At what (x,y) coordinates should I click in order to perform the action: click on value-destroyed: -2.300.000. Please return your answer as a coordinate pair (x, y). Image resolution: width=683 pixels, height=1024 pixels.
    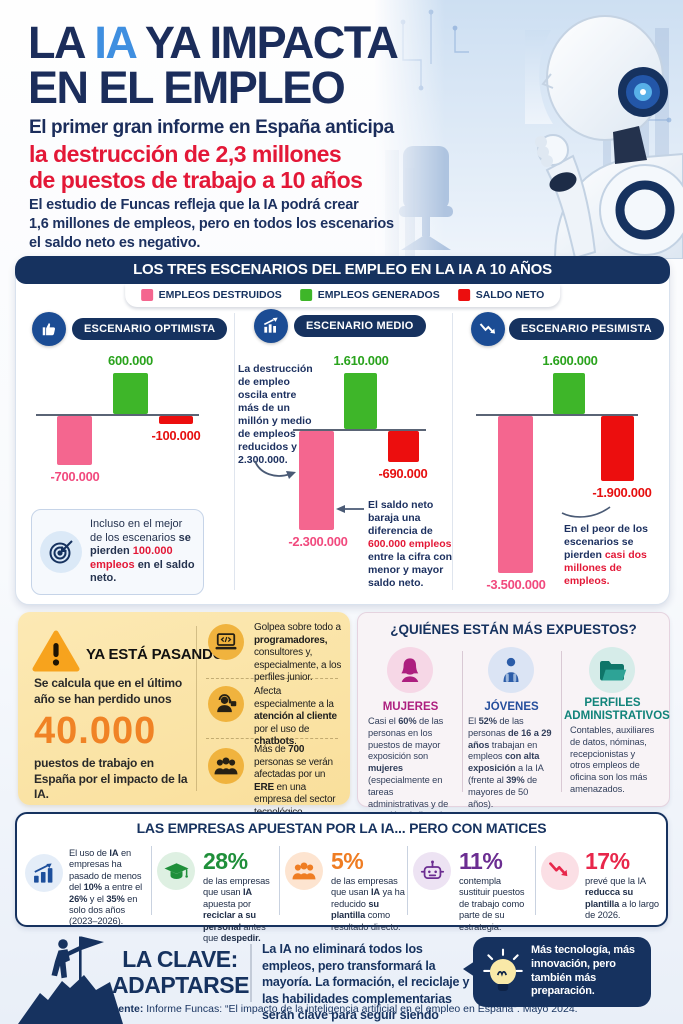
    Looking at the image, I should click on (318, 541).